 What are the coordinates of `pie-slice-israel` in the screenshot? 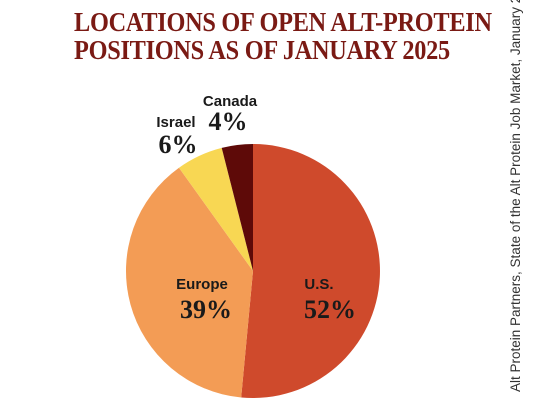 It's located at (215, 209).